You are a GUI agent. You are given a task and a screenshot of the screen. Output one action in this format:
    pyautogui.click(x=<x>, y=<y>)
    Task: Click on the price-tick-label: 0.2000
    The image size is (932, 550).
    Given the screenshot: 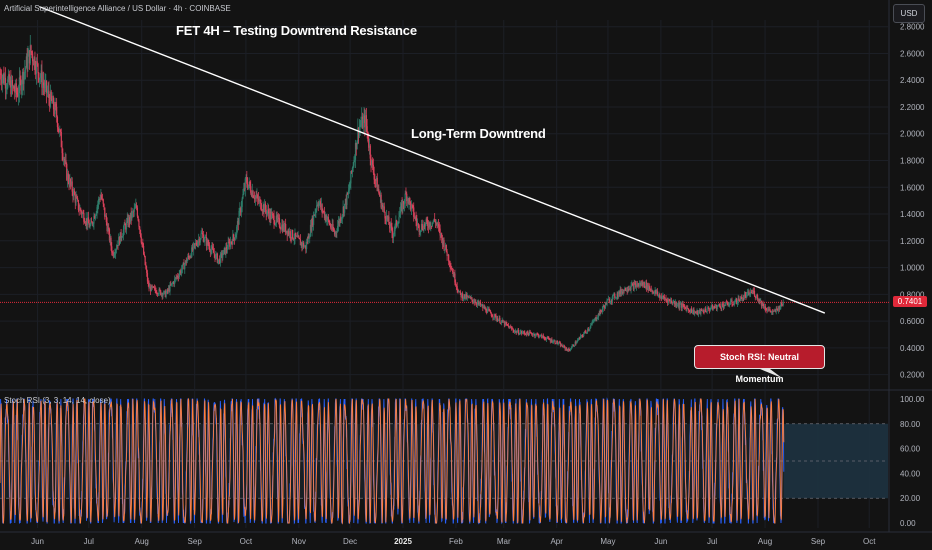 What is the action you would take?
    pyautogui.click(x=912, y=375)
    